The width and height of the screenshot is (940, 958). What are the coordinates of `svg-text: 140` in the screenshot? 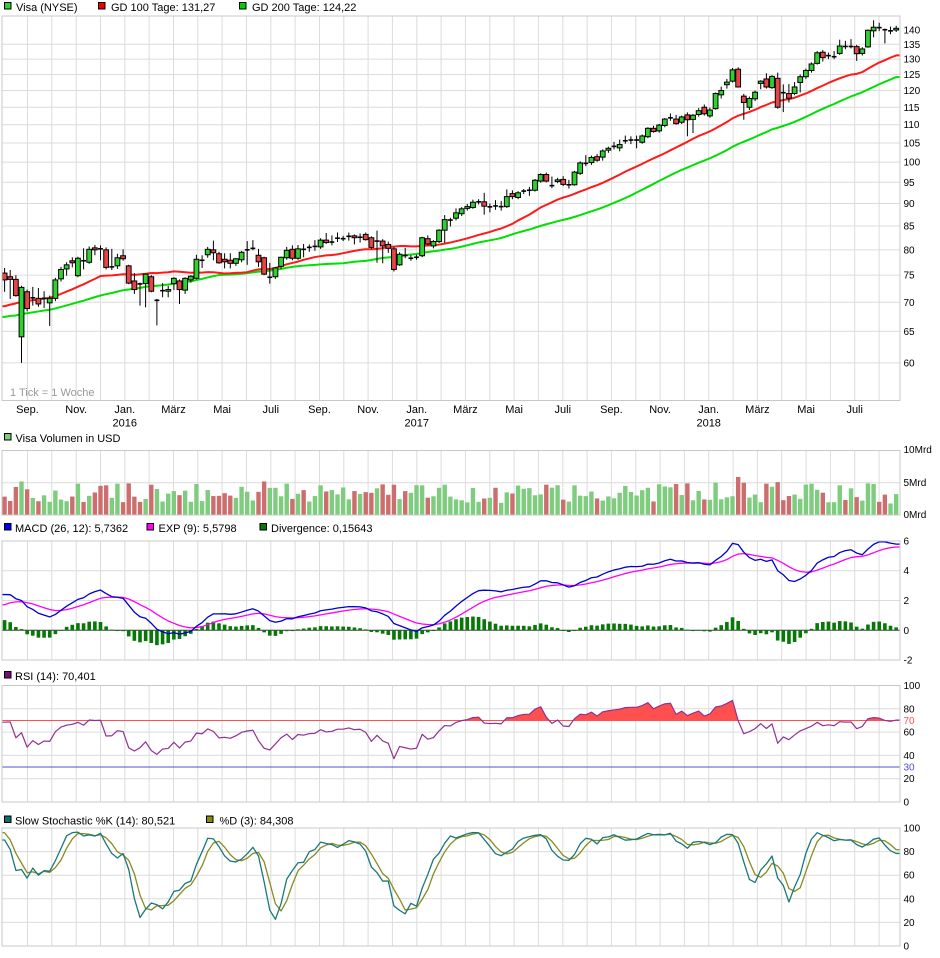 It's located at (912, 31).